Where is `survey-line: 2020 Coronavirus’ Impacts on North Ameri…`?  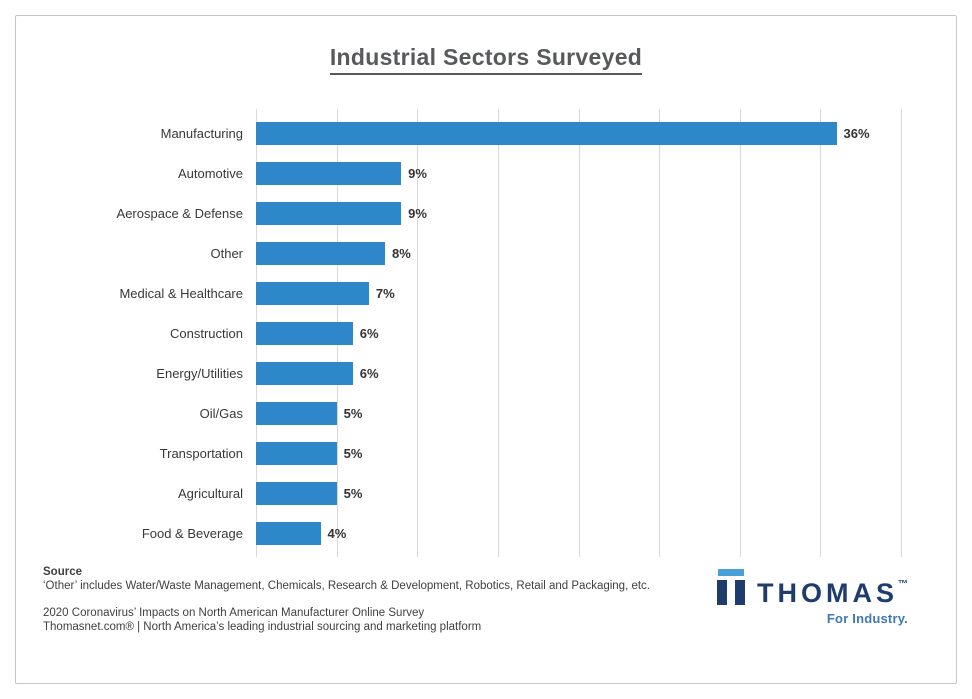
survey-line: 2020 Coronavirus’ Impacts on North Ameri… is located at coordinates (234, 613).